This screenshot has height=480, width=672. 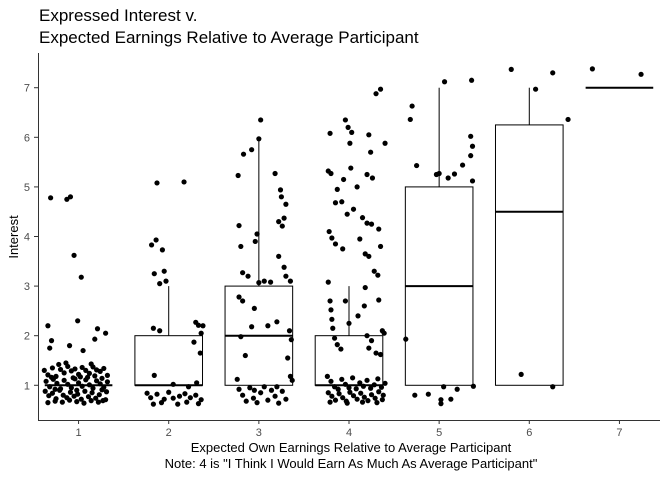 What do you see at coordinates (27, 138) in the screenshot?
I see `y-tick-label: 6` at bounding box center [27, 138].